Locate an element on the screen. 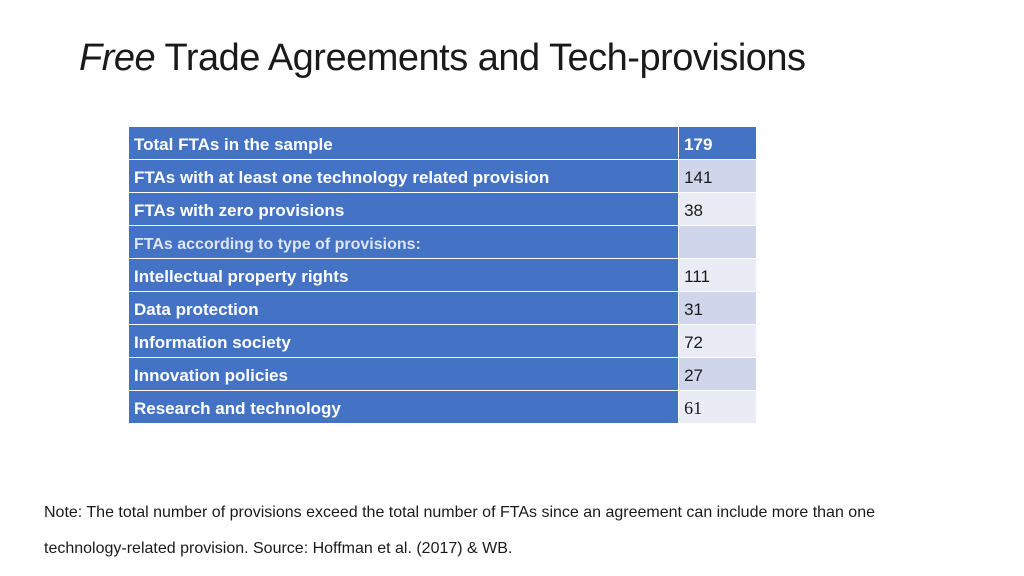 This screenshot has height=576, width=1024. row-label: Intellectual property rights is located at coordinates (403, 275).